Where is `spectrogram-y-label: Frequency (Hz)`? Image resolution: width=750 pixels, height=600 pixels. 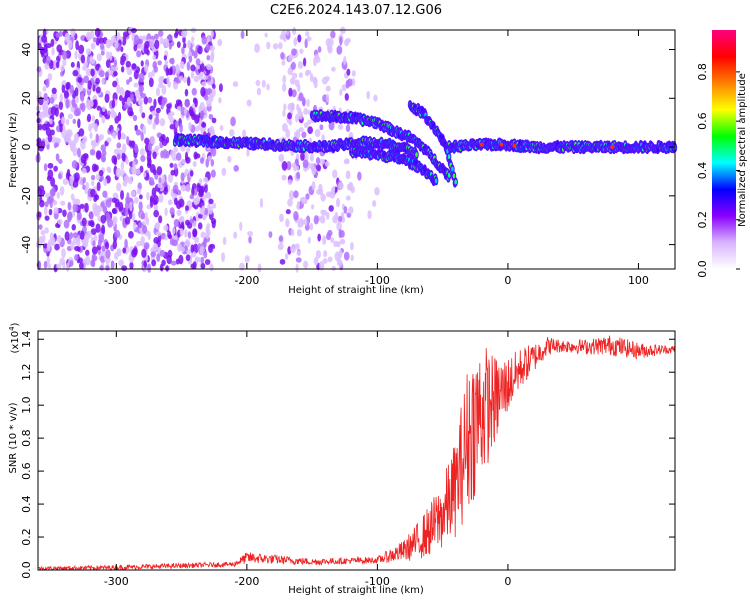
spectrogram-y-label: Frequency (Hz) is located at coordinates (13, 150).